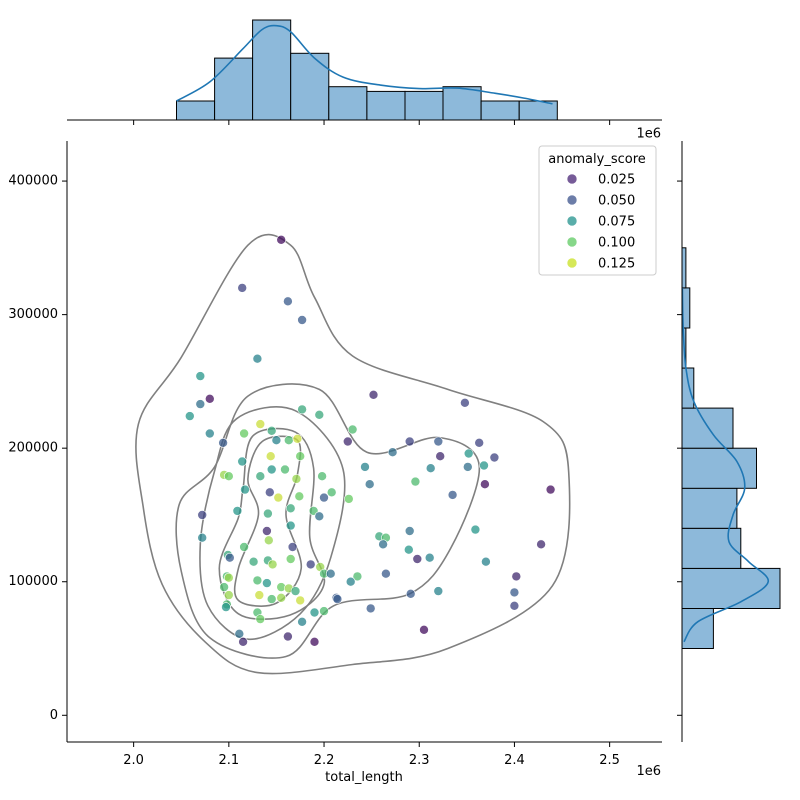 This screenshot has height=800, width=800. I want to click on x-axis-ticks: 2.0 2.1 2.2 2.3 2.4 2.5, so click(371, 755).